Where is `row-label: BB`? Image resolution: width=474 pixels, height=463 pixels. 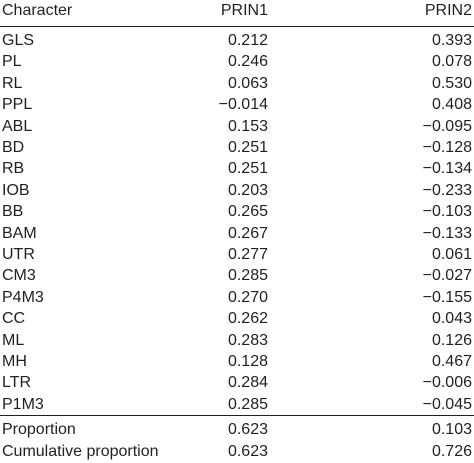 row-label: BB is located at coordinates (13, 212).